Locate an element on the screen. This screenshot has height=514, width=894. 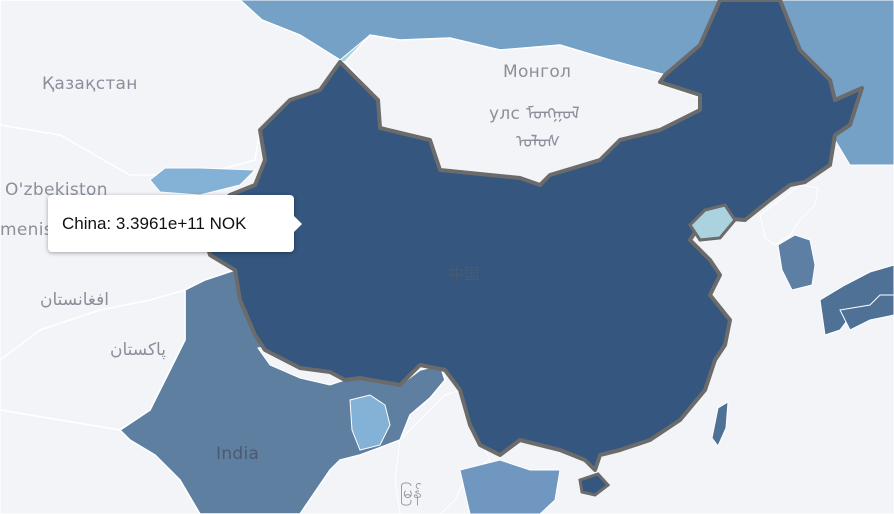
country-bangladesh is located at coordinates (370, 422).